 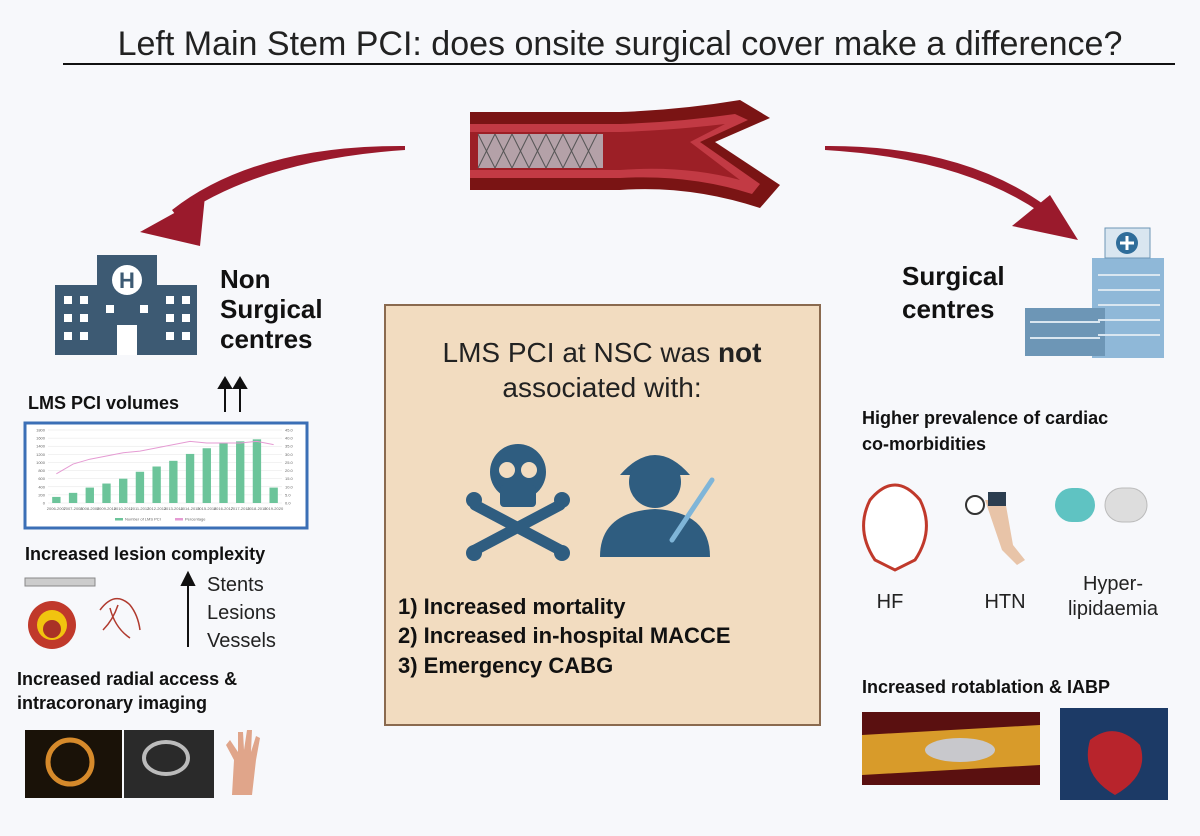 What do you see at coordinates (41, 430) in the screenshot?
I see `y-tick-label: 1800` at bounding box center [41, 430].